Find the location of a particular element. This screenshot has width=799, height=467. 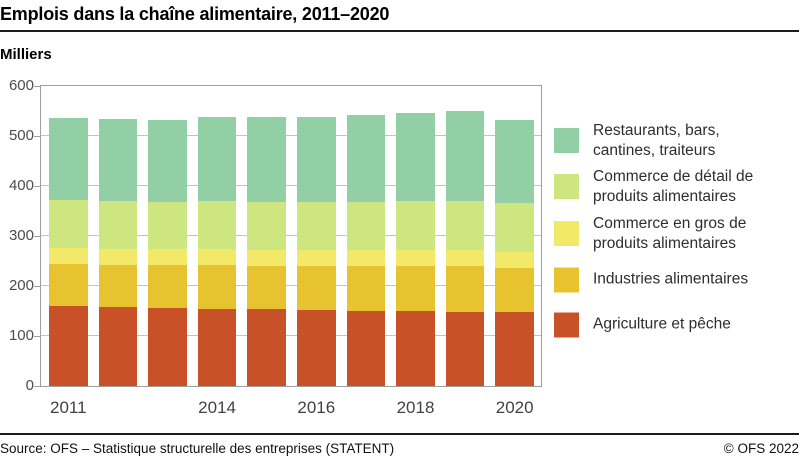

x-axis-label-2020: 2020 is located at coordinates (514, 407).